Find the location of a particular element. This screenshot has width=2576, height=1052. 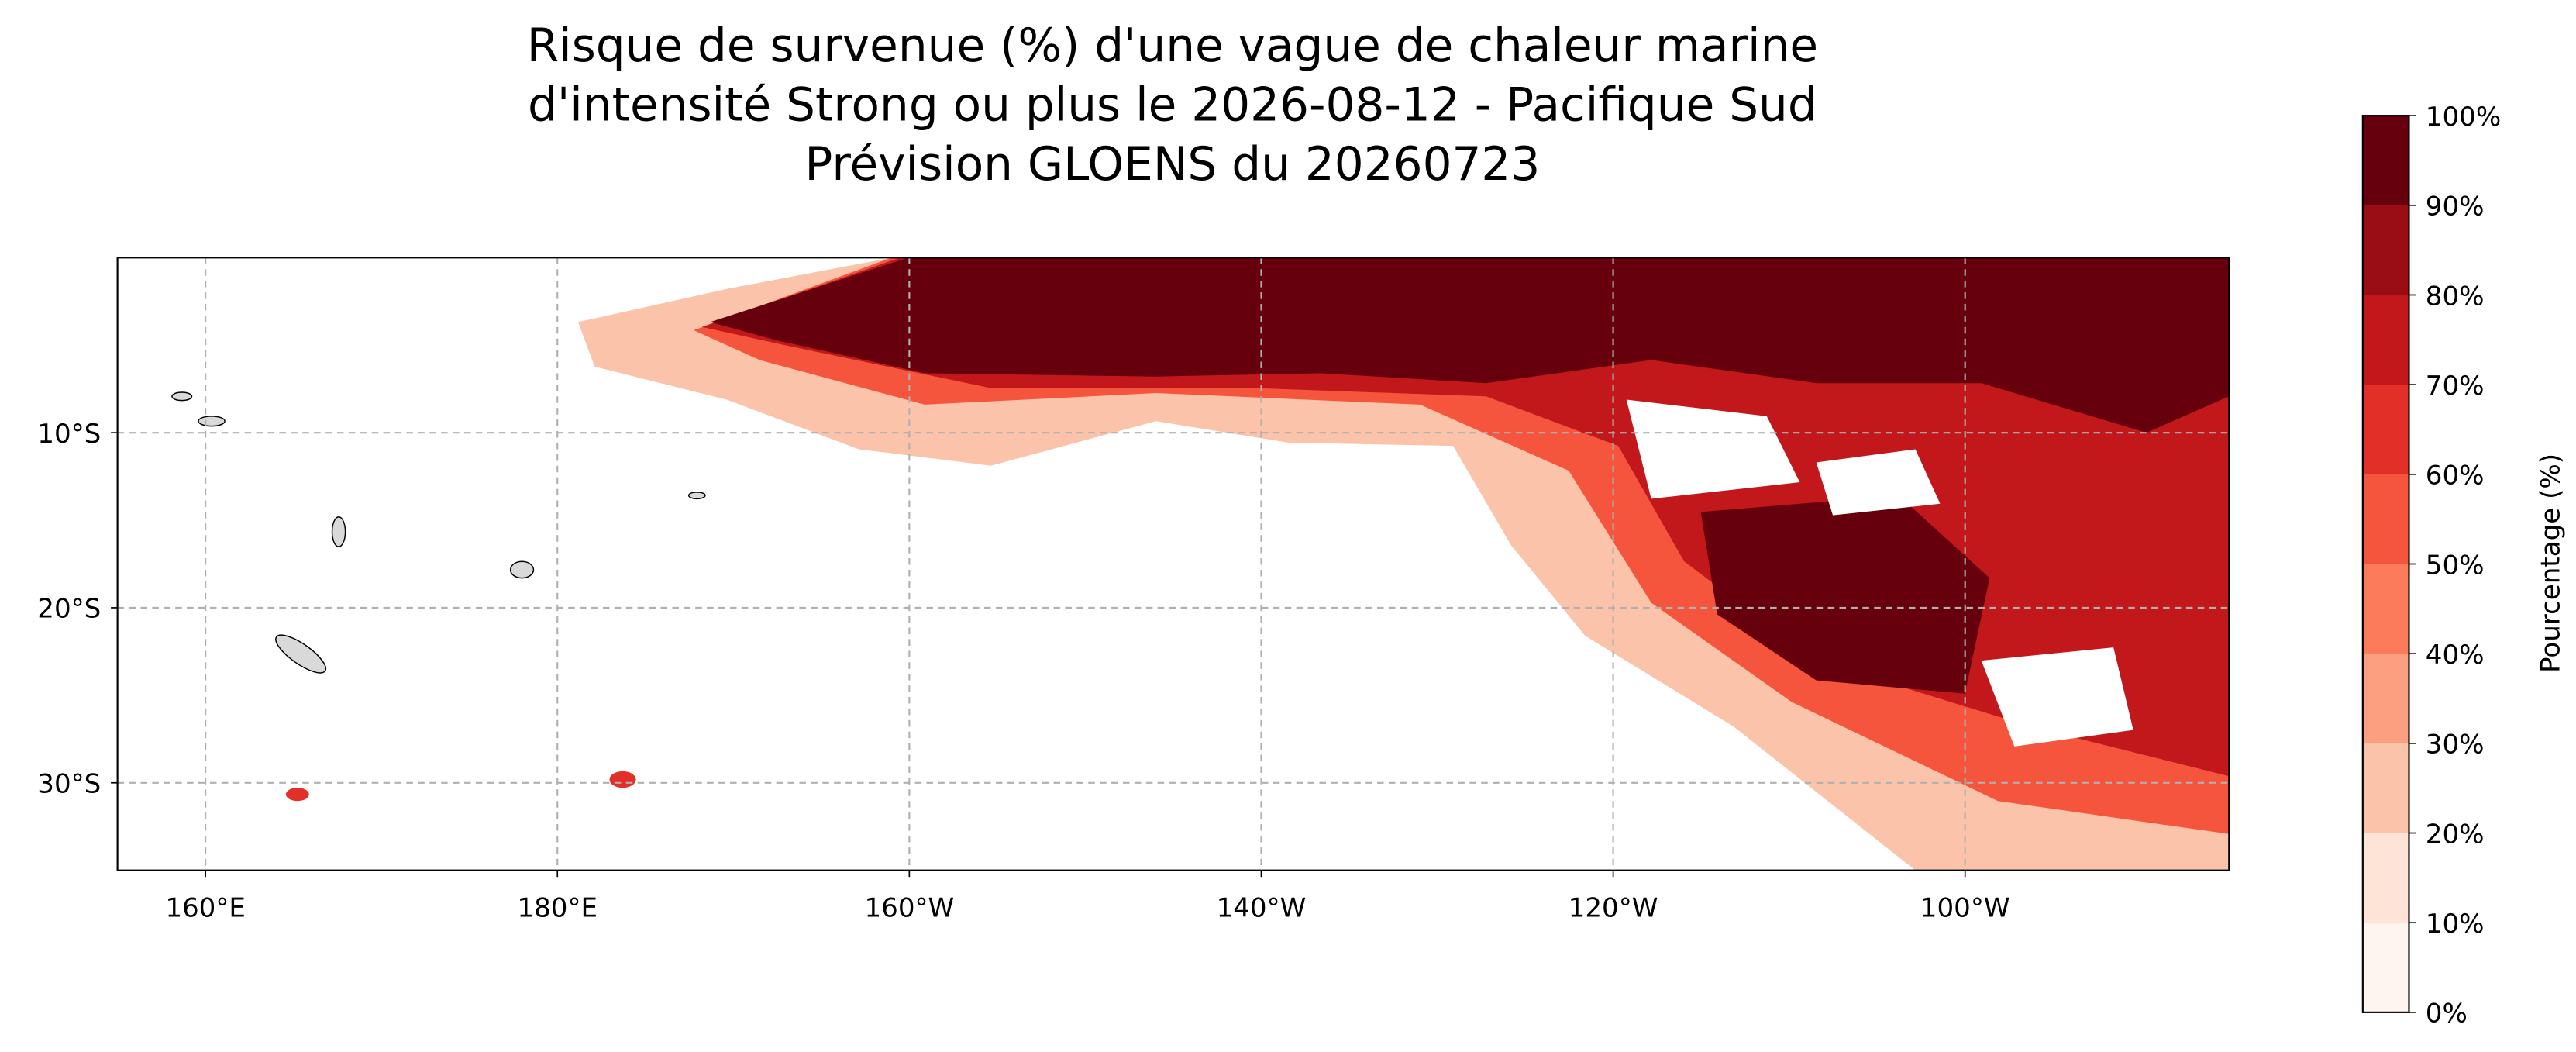

y-tick-label: 10°S is located at coordinates (69, 434).